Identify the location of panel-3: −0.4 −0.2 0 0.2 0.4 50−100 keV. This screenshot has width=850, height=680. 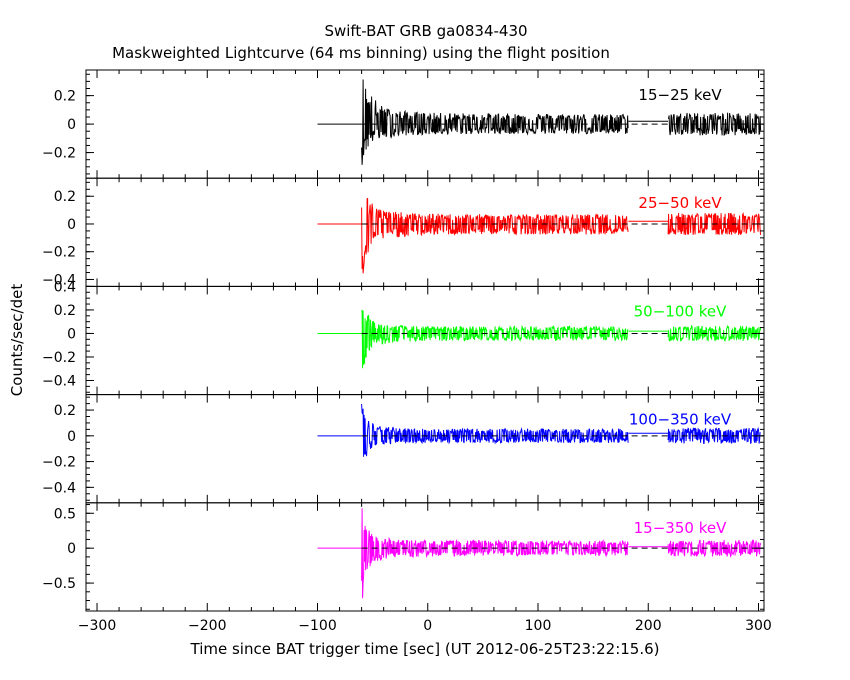
(403, 337).